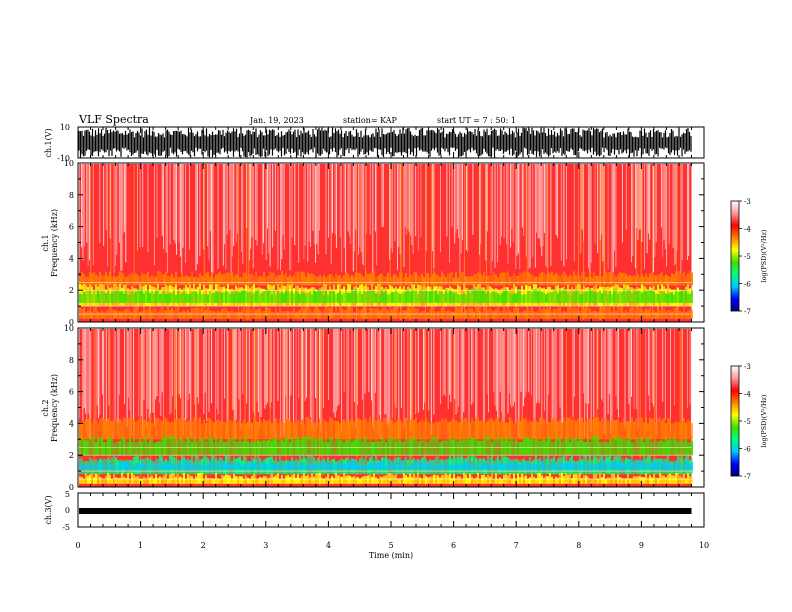  Describe the element at coordinates (54, 408) in the screenshot. I see `ch2-spectrogram-ylabel-frequency: Frequency (kHz)` at that location.